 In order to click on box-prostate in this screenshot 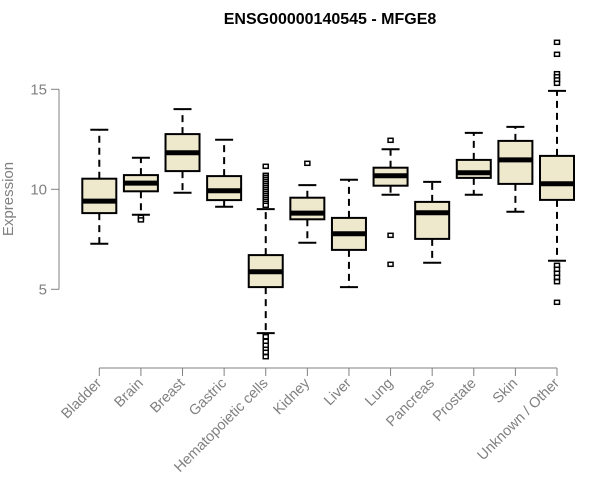, I will do `click(473, 163)`.